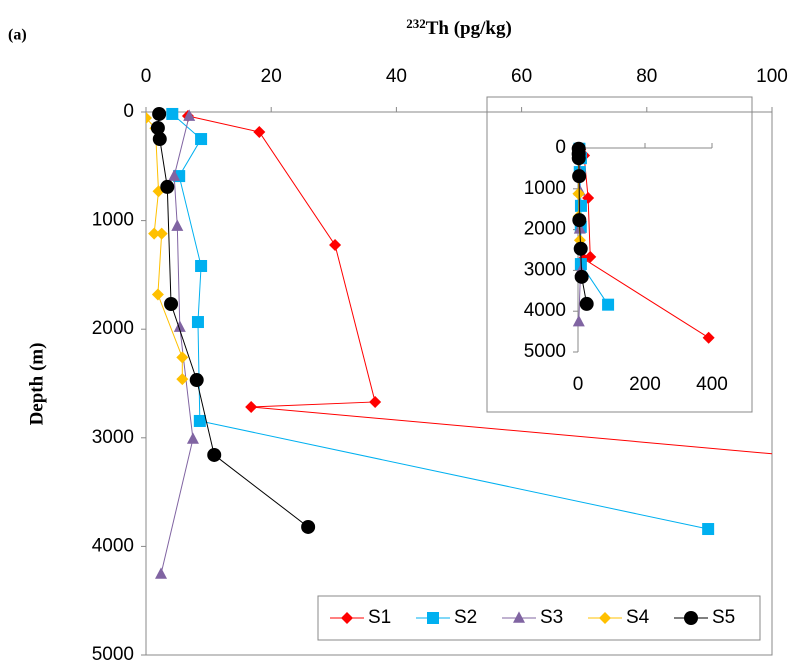  What do you see at coordinates (646, 76) in the screenshot?
I see `x-tick-label: 80` at bounding box center [646, 76].